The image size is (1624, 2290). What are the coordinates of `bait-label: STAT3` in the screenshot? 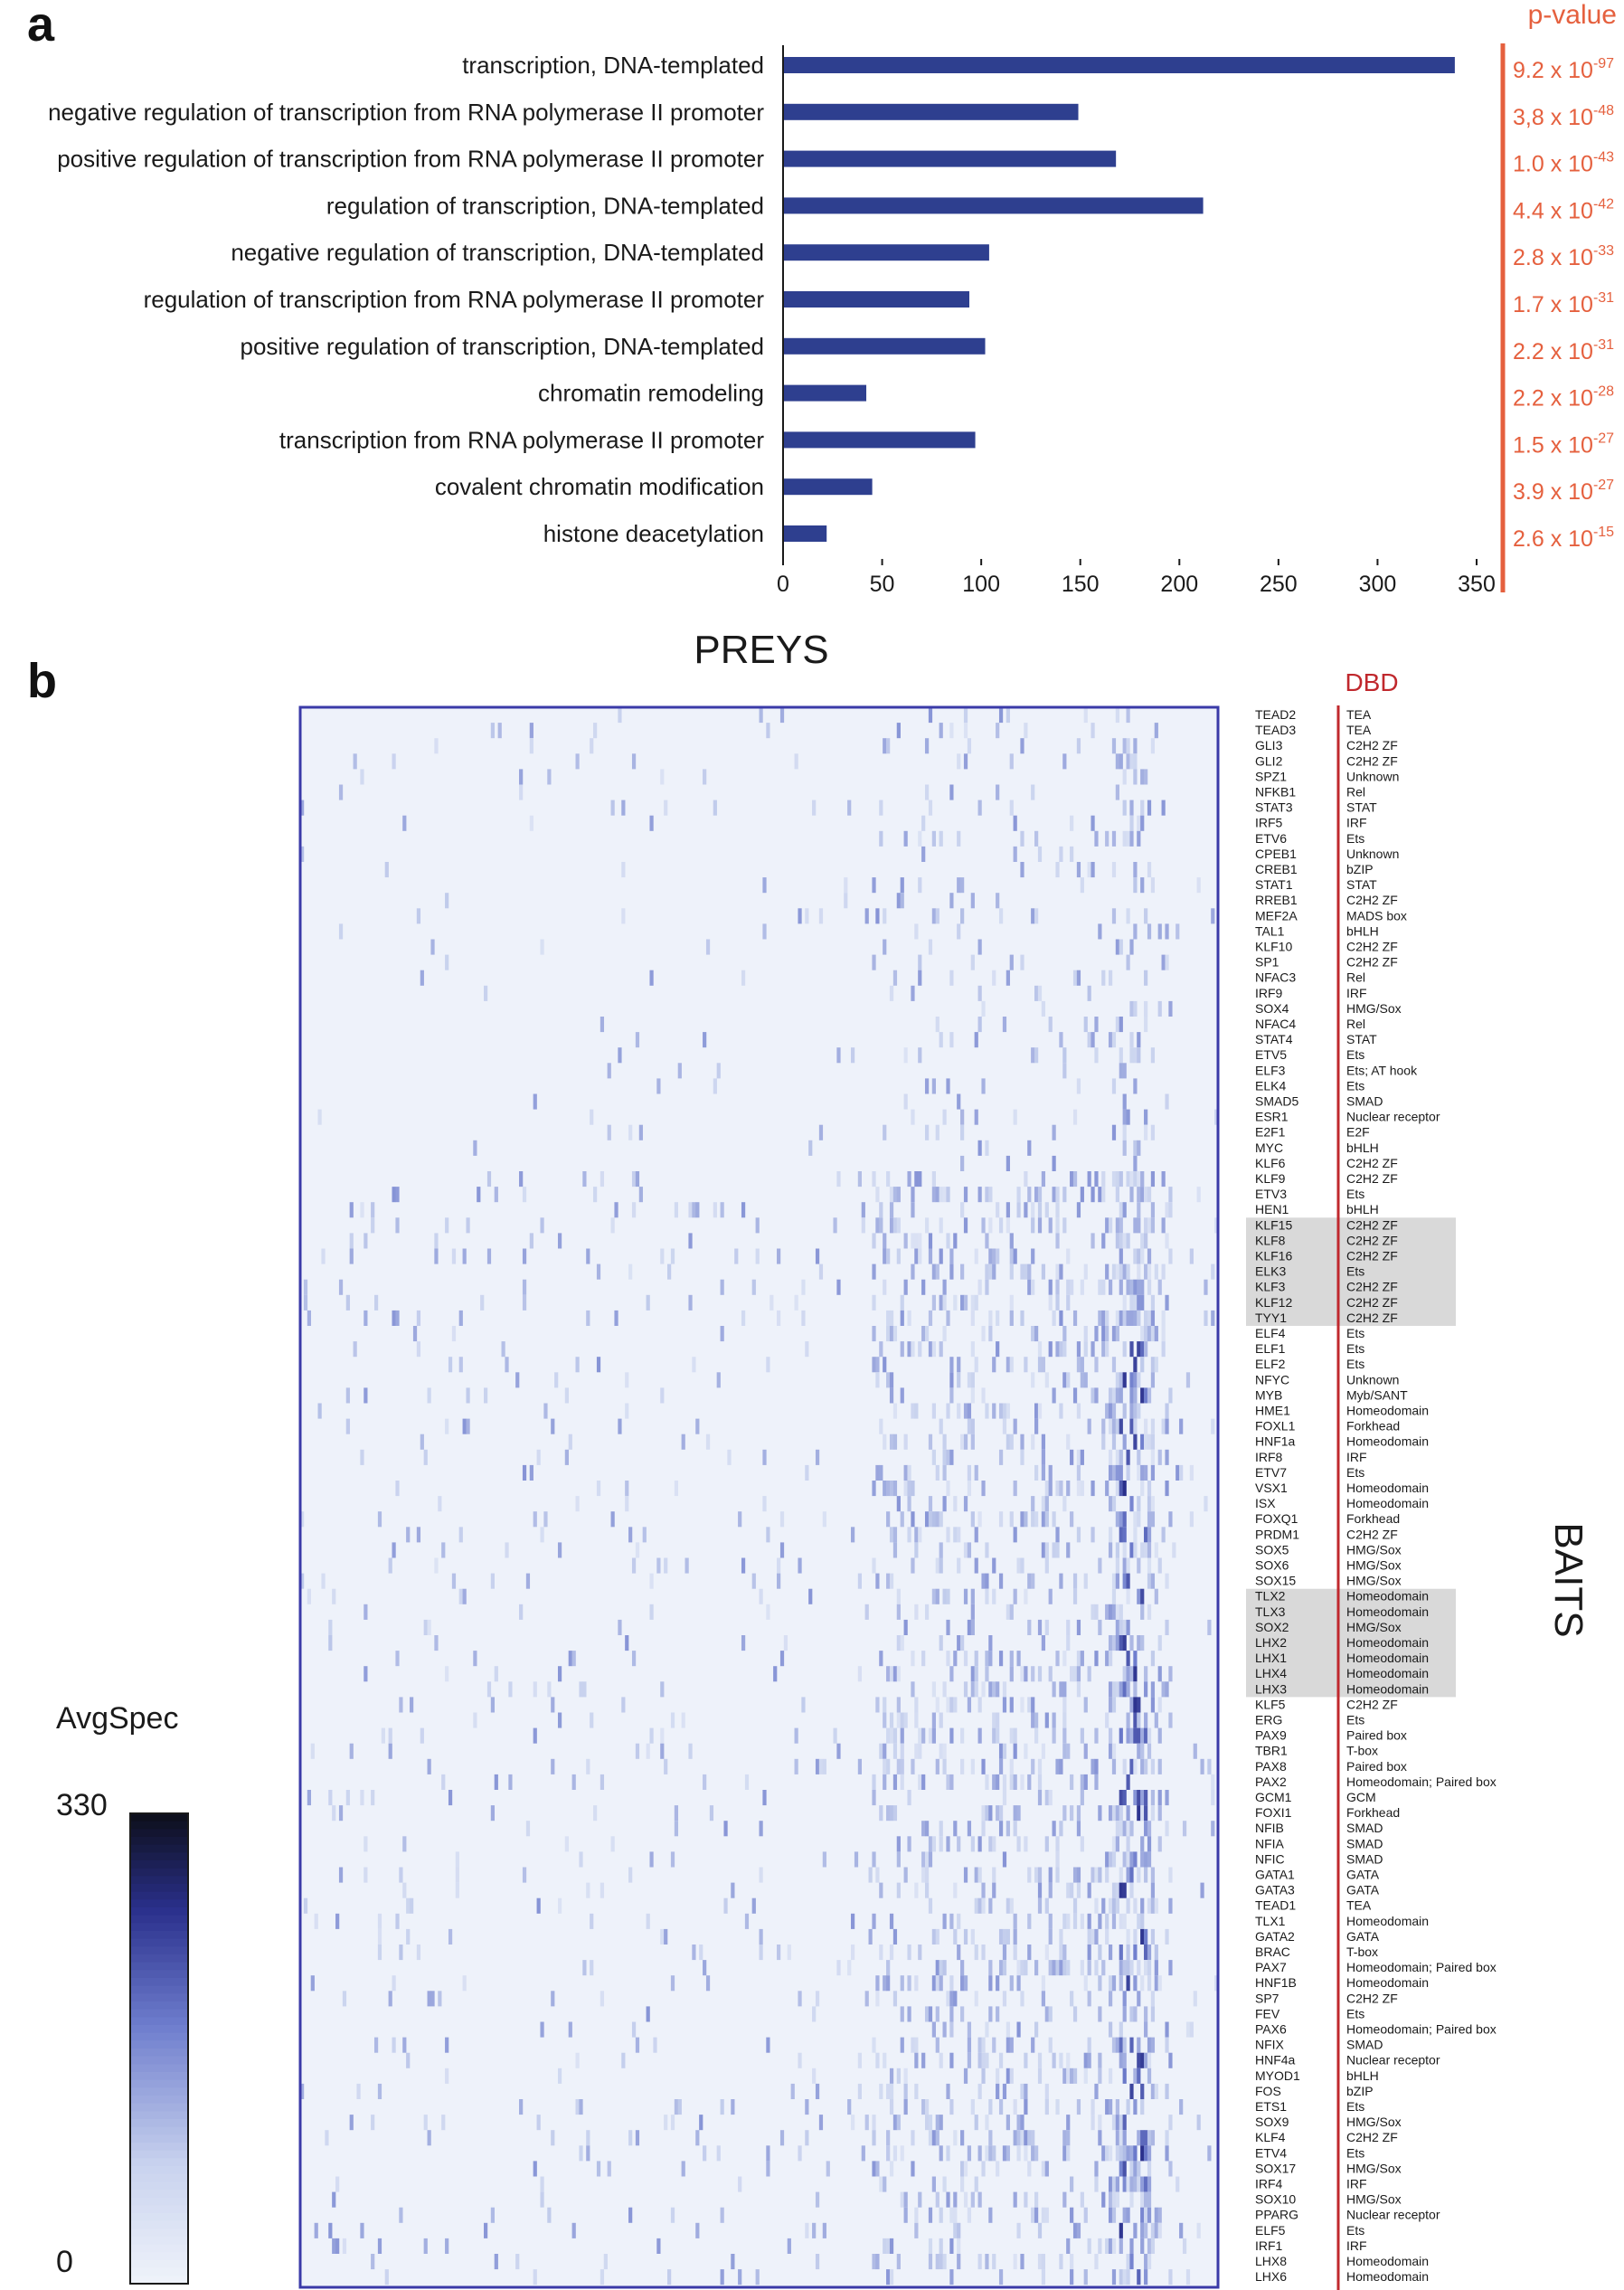 It's located at (1274, 808).